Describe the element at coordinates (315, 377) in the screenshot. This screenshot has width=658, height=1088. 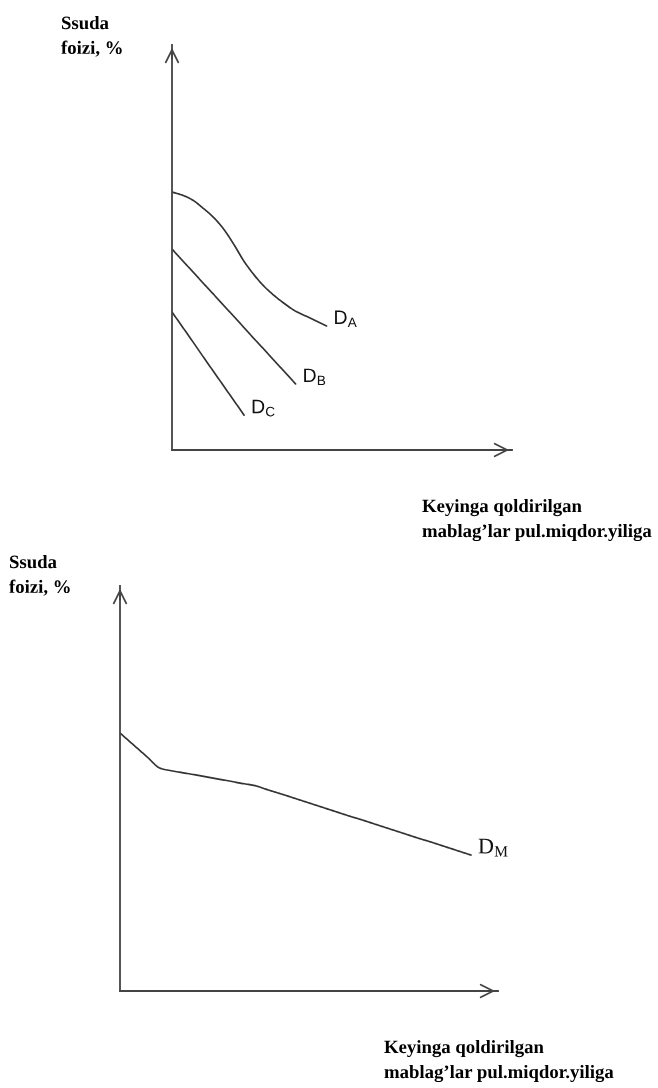
I see `series-label: D$_{B}$` at that location.